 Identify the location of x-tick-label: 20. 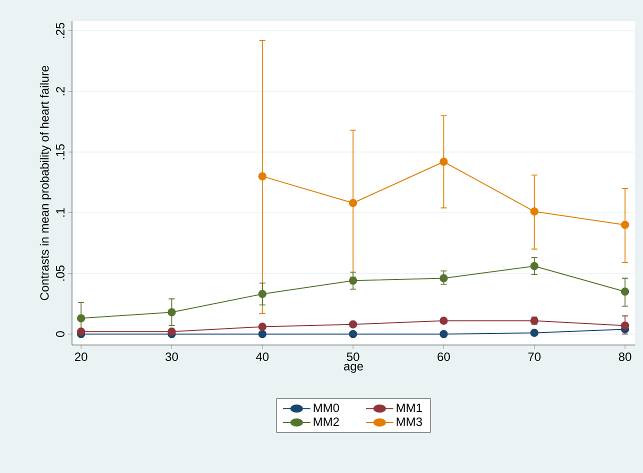
(81, 357).